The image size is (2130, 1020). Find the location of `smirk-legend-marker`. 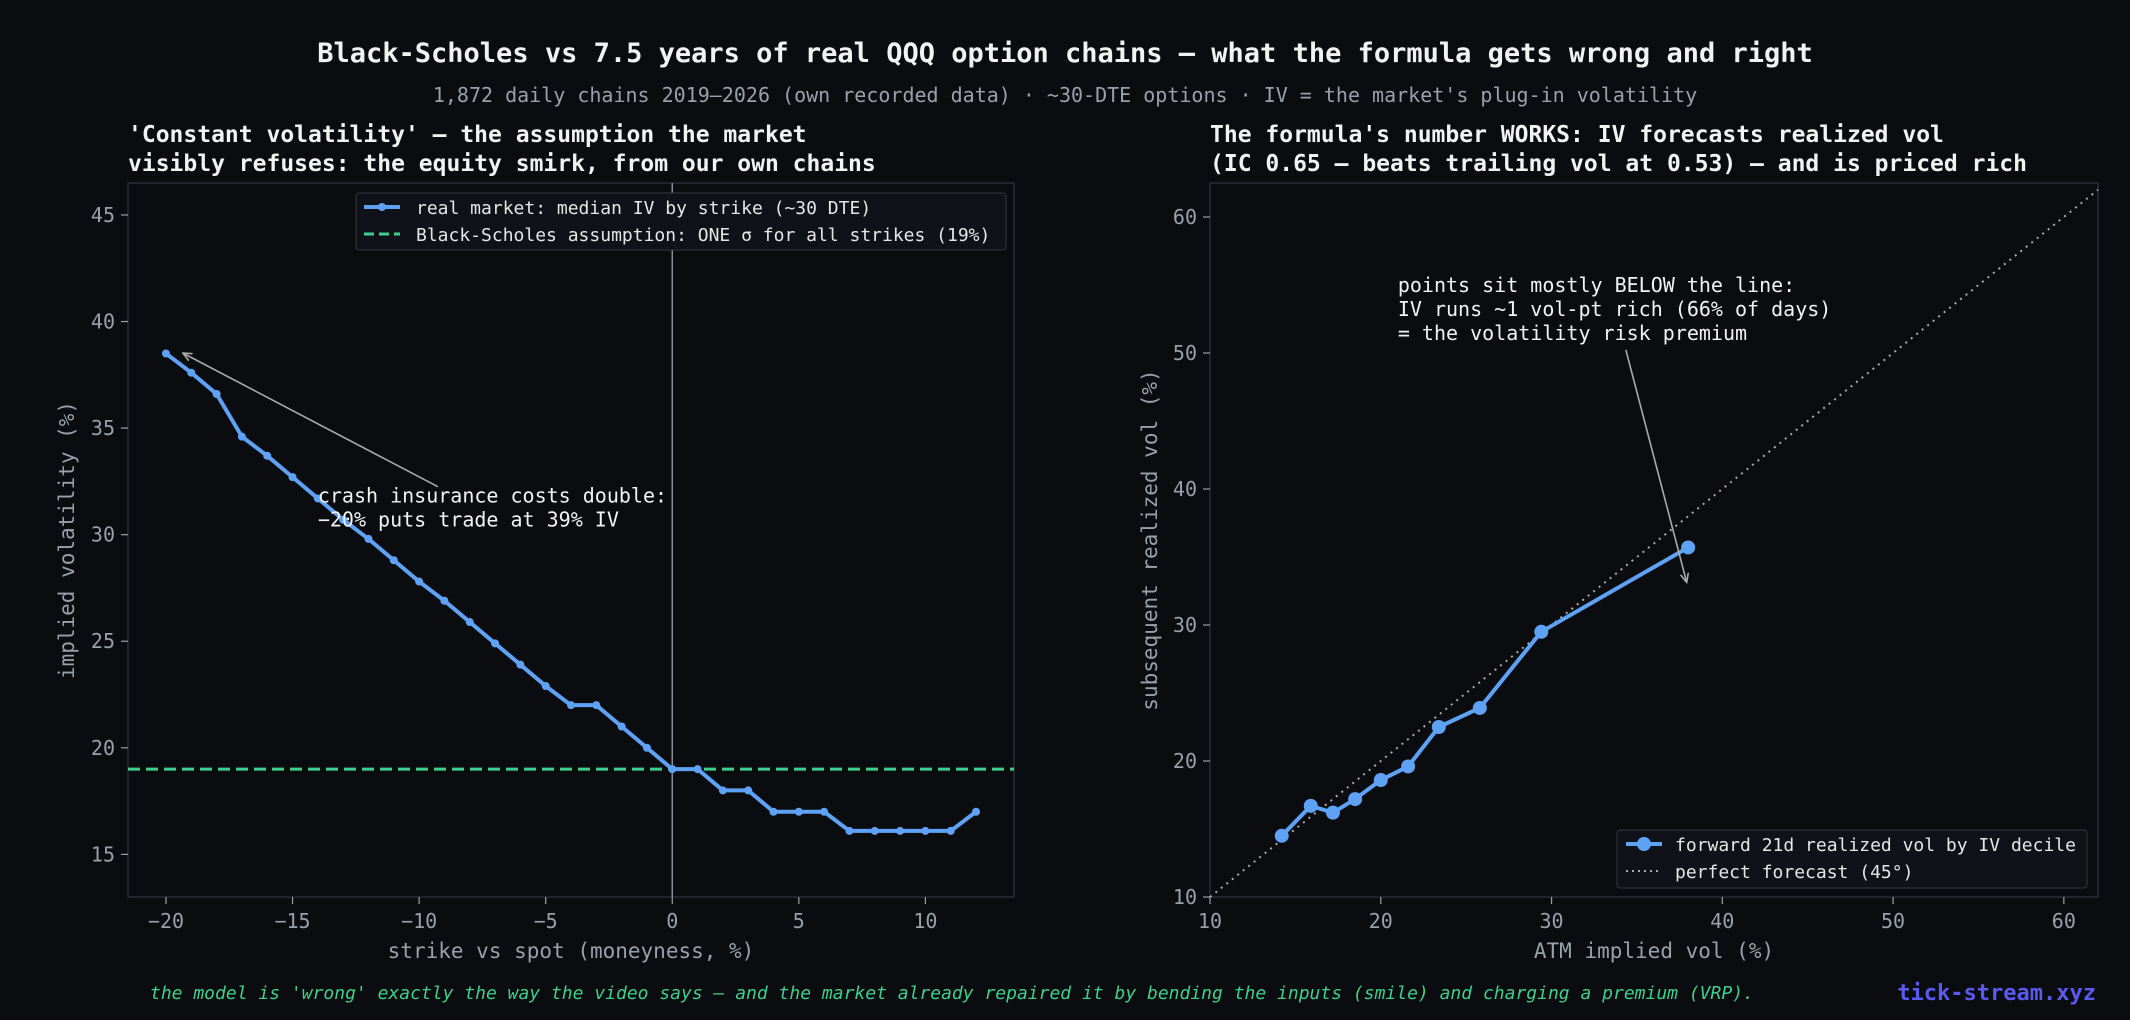

smirk-legend-marker is located at coordinates (382, 207).